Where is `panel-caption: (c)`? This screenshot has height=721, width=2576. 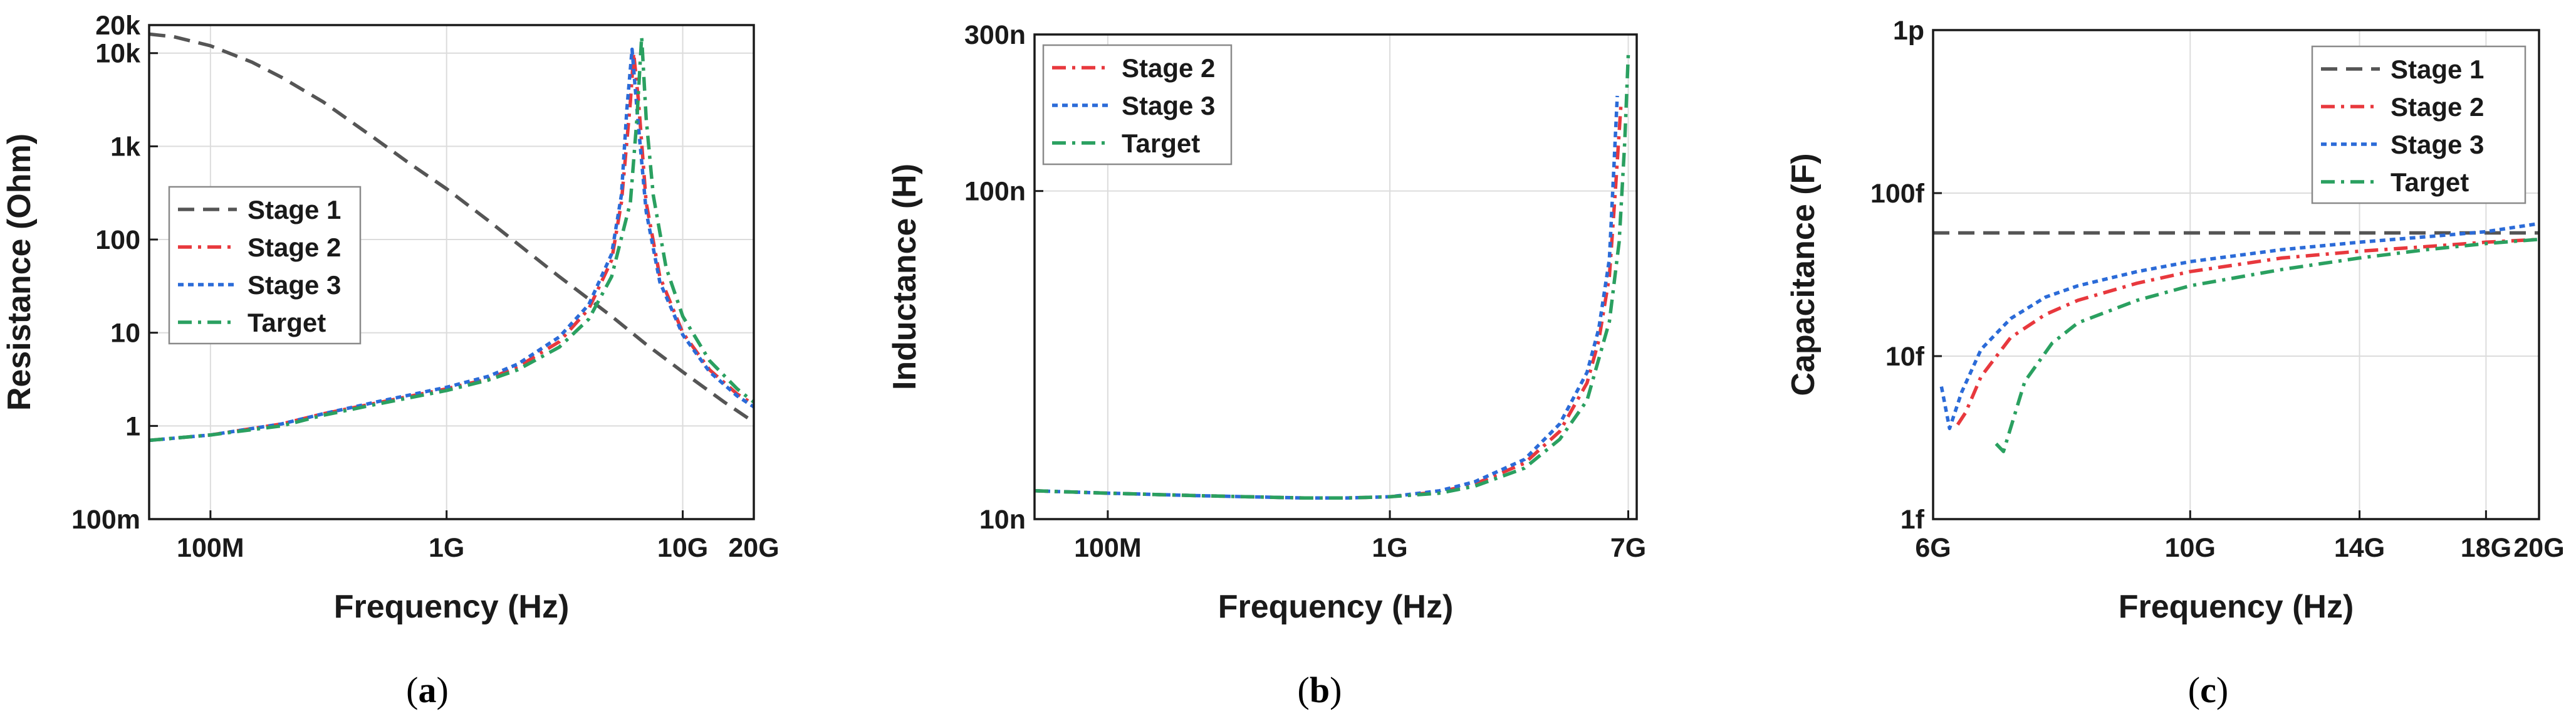
panel-caption: (c) is located at coordinates (2208, 690).